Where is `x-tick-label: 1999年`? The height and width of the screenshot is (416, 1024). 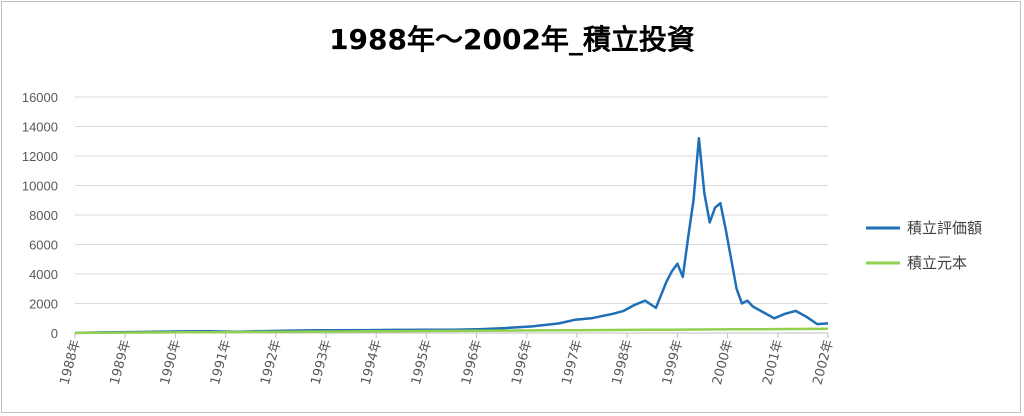
x-tick-label: 1999年 is located at coordinates (673, 362).